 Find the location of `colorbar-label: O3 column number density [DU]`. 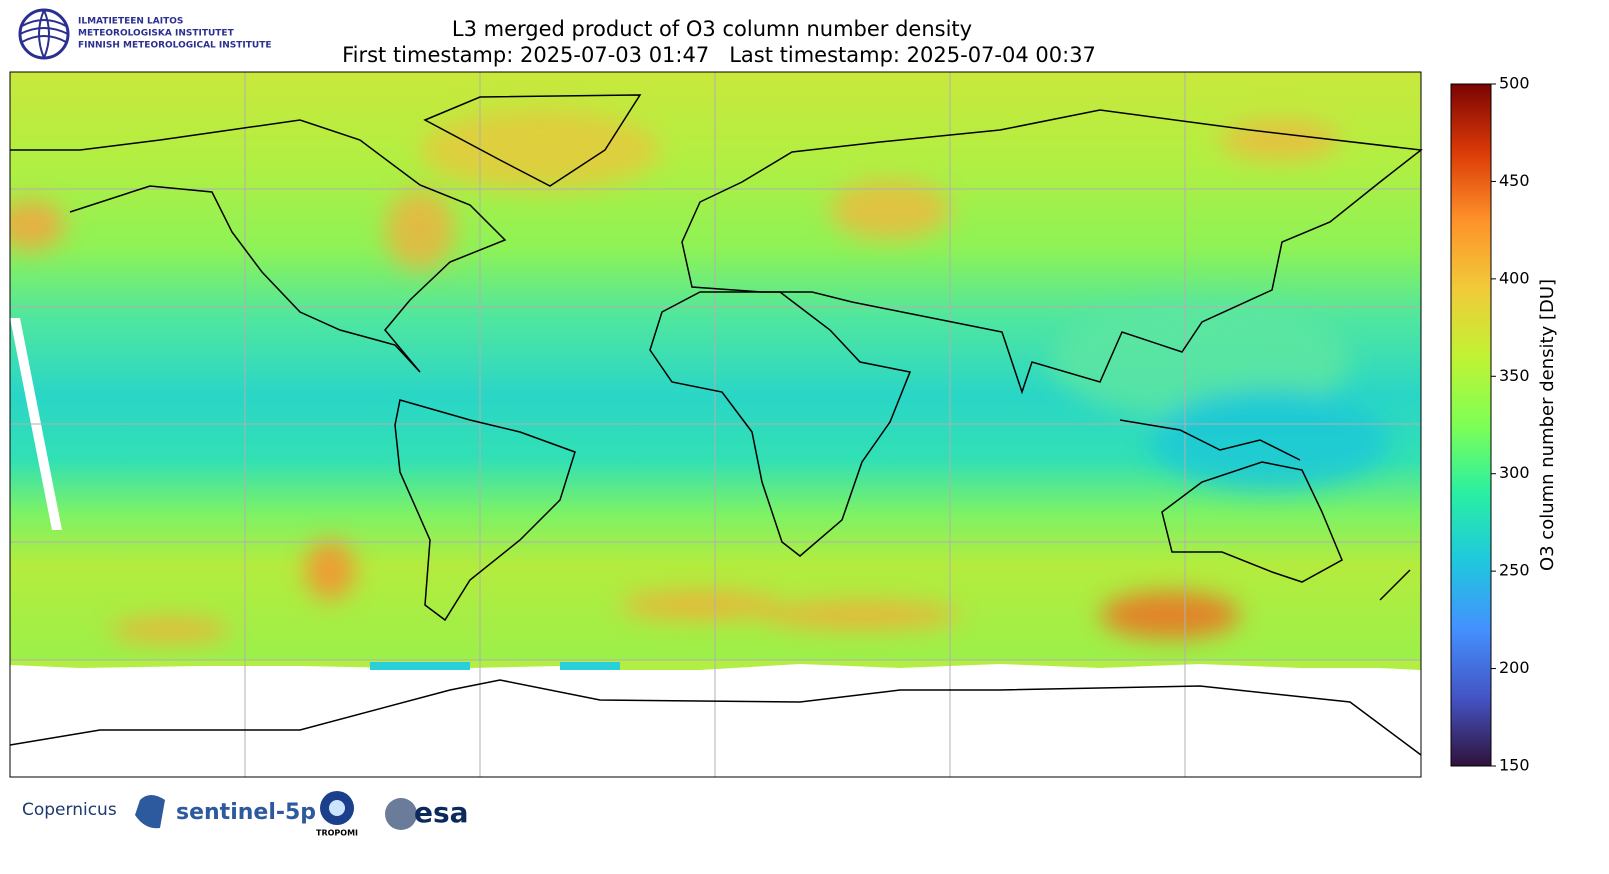

colorbar-label: O3 column number density [DU] is located at coordinates (1547, 425).